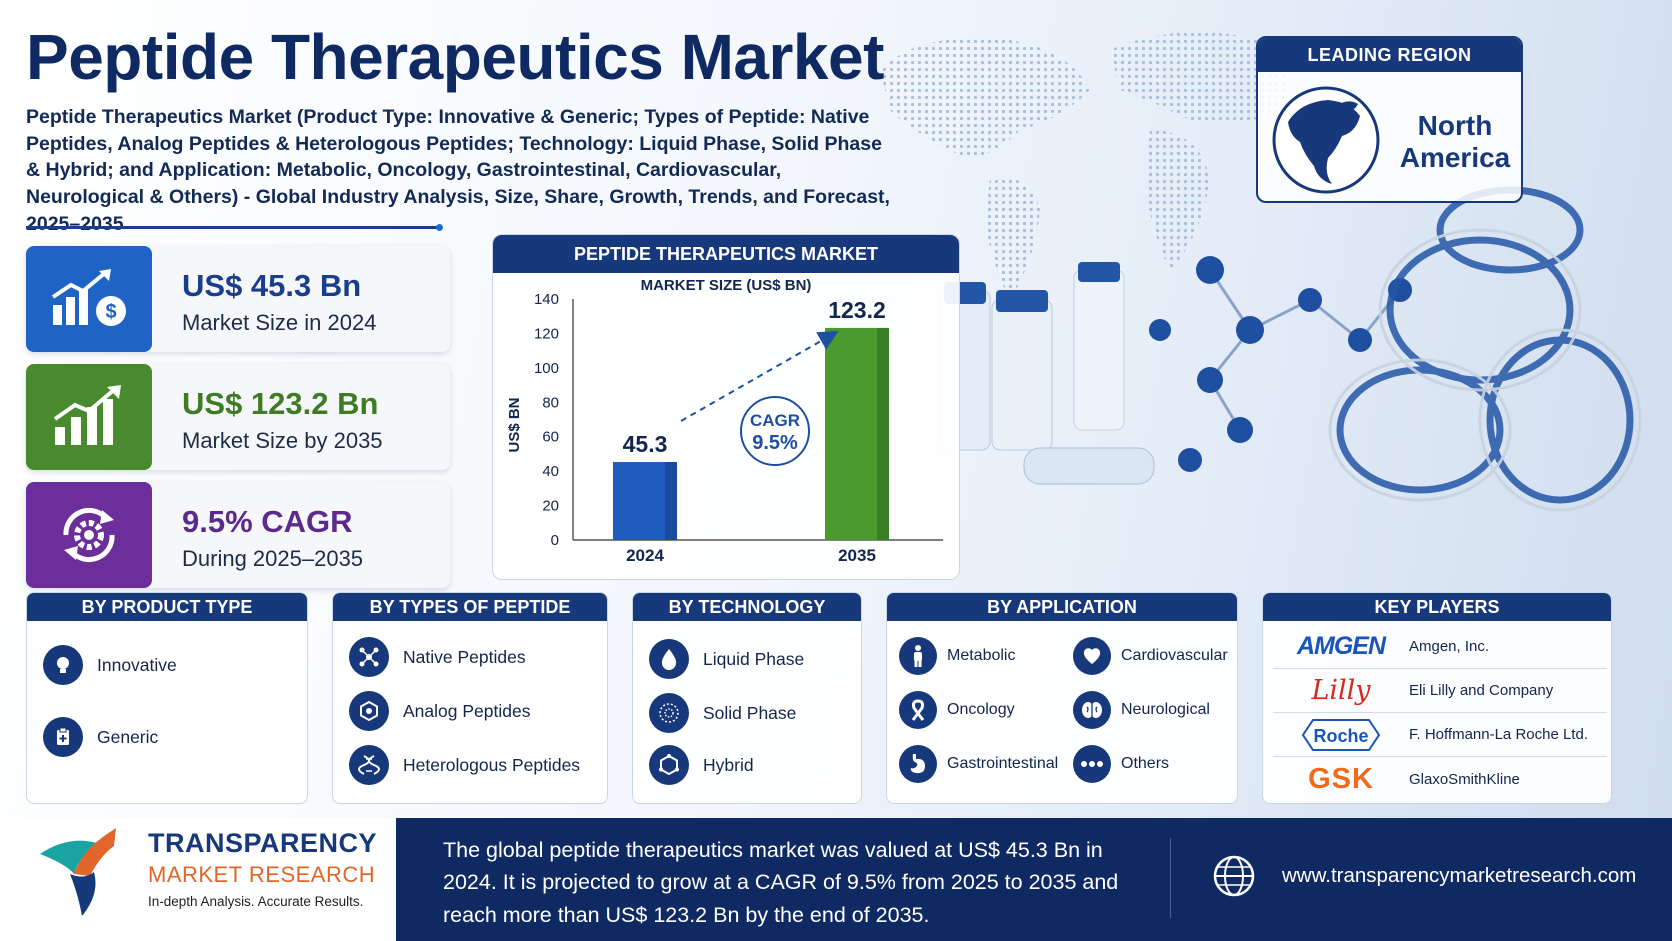  Describe the element at coordinates (263, 843) in the screenshot. I see `brand-name-line1: TRANSPARENCY` at that location.